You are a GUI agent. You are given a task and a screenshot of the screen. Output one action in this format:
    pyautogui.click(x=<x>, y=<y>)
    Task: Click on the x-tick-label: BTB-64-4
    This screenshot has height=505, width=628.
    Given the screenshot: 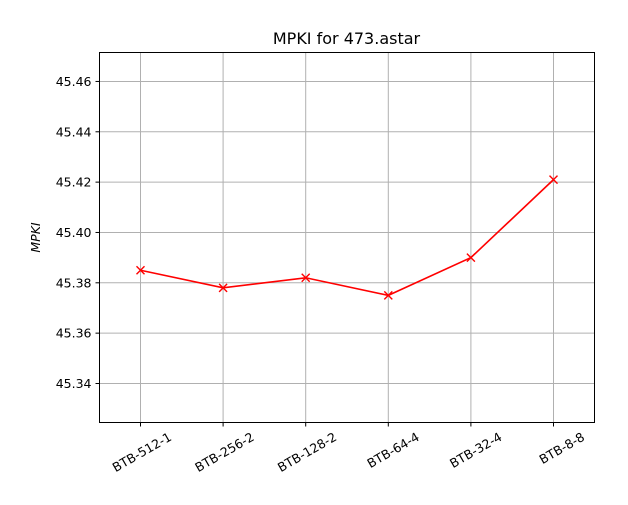 What is the action you would take?
    pyautogui.click(x=392, y=450)
    